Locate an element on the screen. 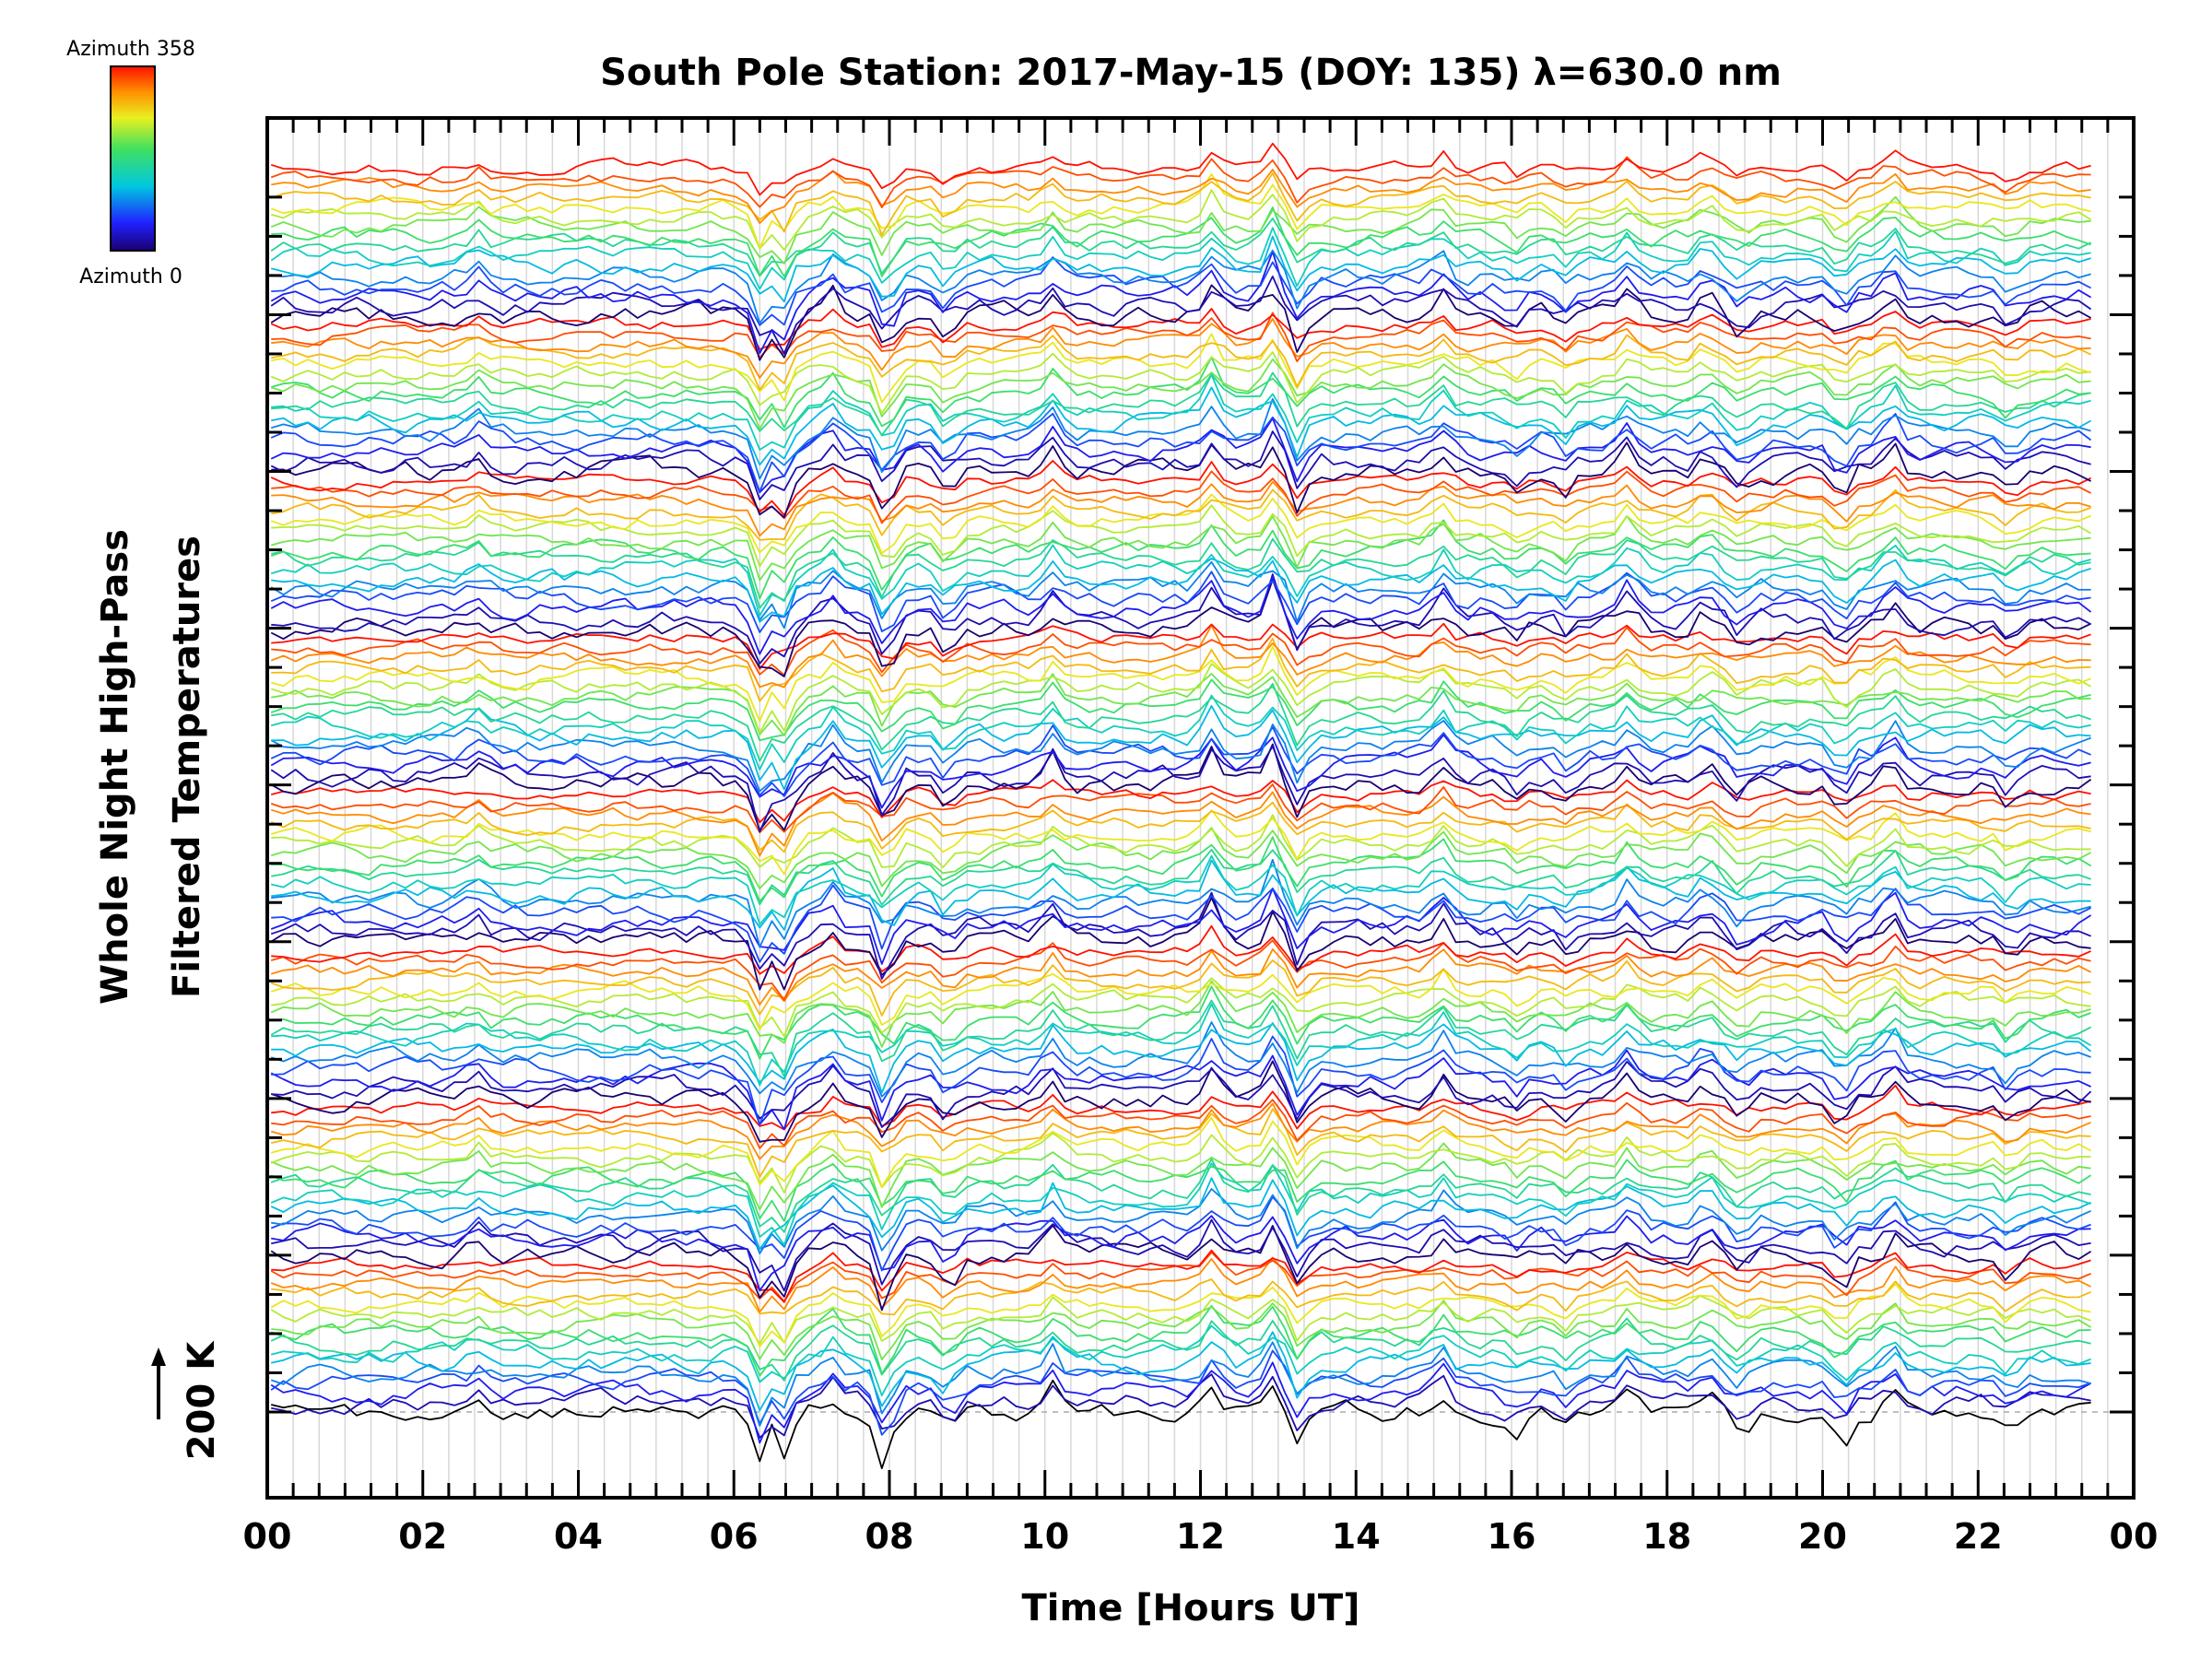 This screenshot has height=1659, width=2212. x-tick-label: 04 is located at coordinates (578, 1536).